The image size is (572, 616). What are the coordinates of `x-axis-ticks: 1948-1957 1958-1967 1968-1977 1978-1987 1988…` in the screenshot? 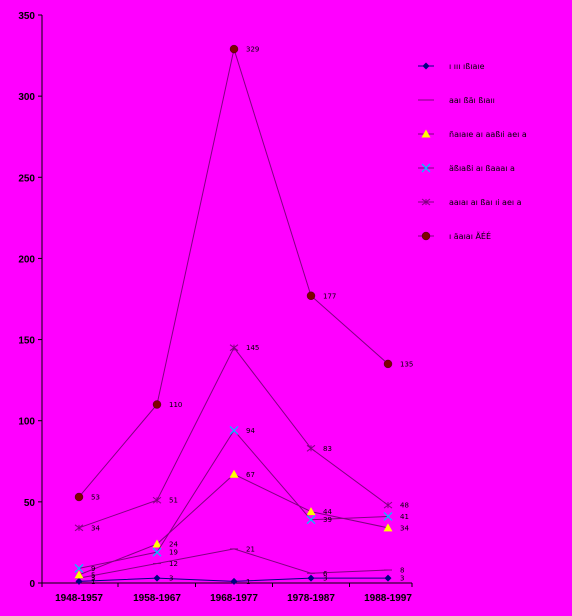 It's located at (227, 593).